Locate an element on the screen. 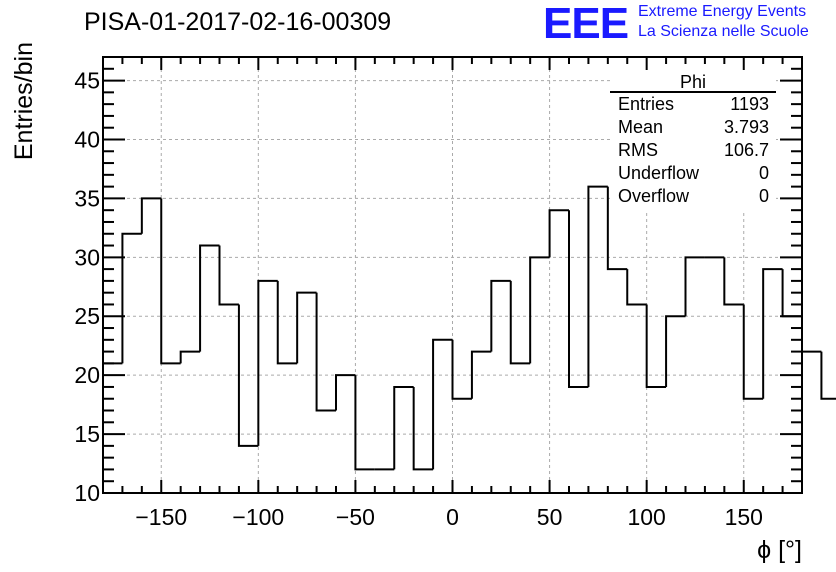 Image resolution: width=836 pixels, height=572 pixels. x-tick-label: 50 is located at coordinates (550, 517).